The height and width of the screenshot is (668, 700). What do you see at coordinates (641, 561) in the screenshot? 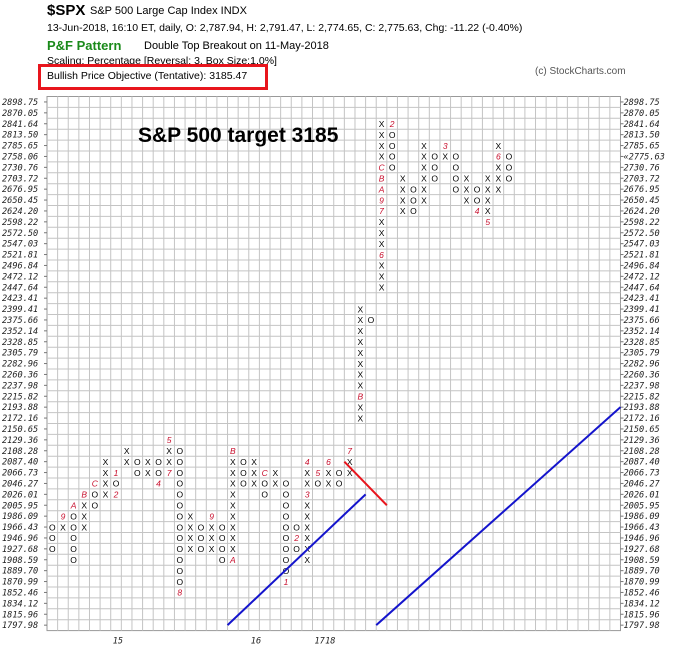
I see `y-tick-label-right: 1908.59` at bounding box center [641, 561].